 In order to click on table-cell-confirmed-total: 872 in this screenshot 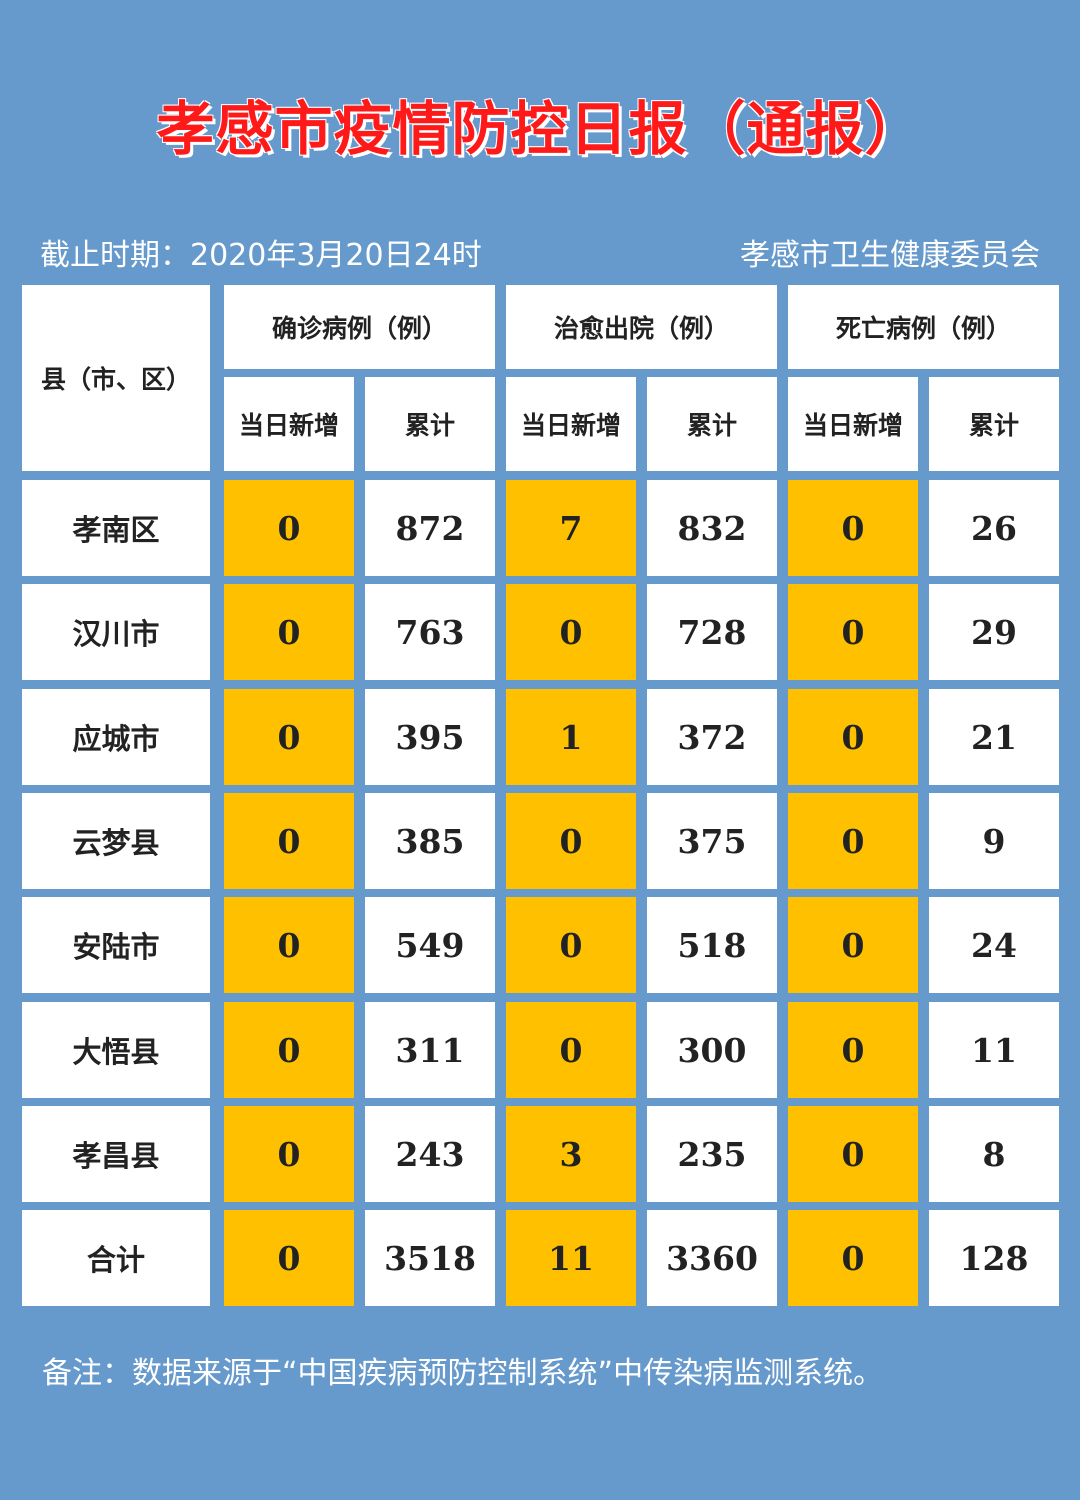, I will do `click(430, 528)`.